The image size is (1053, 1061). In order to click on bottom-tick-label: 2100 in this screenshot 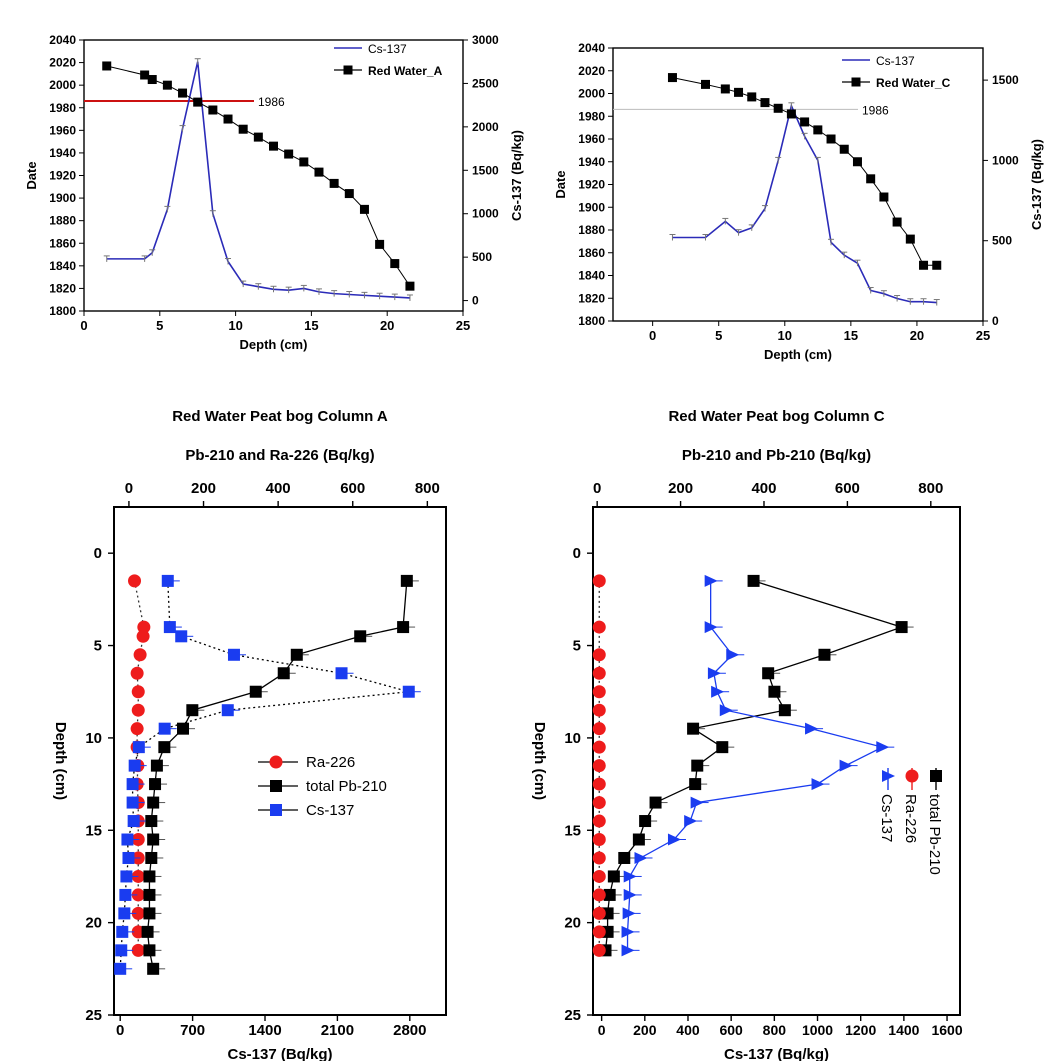, I will do `click(337, 1030)`.